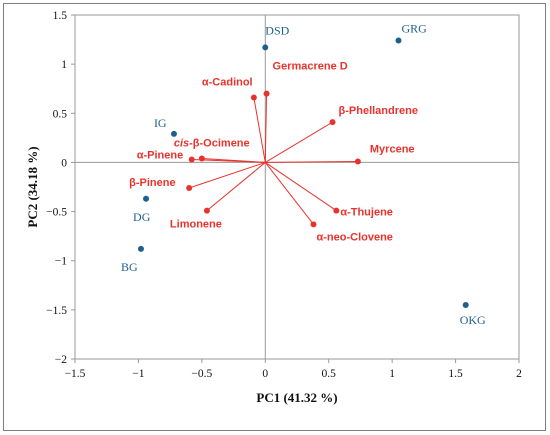 The height and width of the screenshot is (435, 550). What do you see at coordinates (212, 143) in the screenshot?
I see `variable-label: cis-β-Ocimene` at bounding box center [212, 143].